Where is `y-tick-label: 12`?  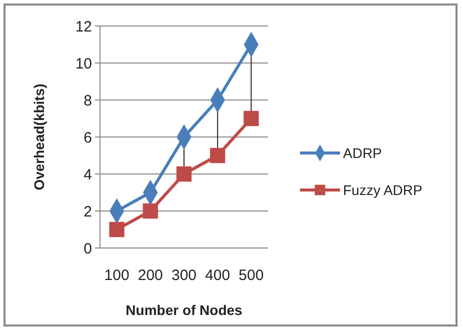 y-tick-label: 12 is located at coordinates (83, 27).